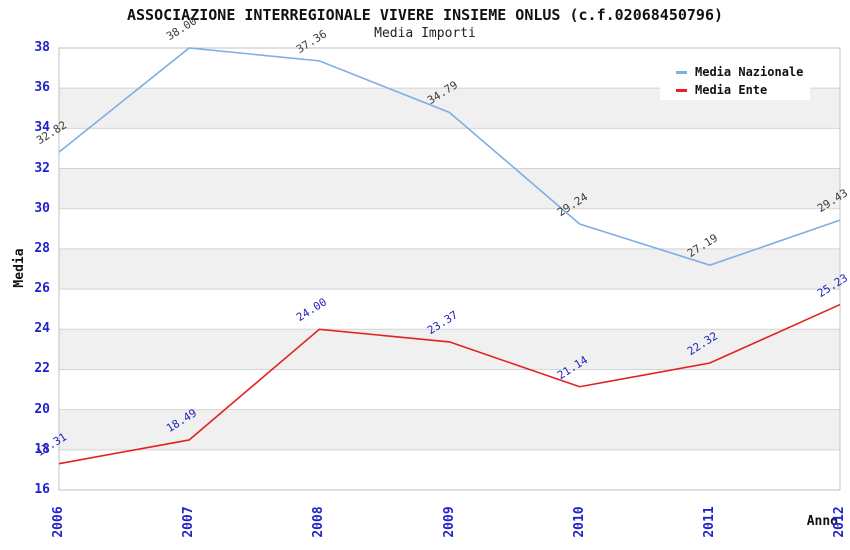 This screenshot has height=550, width=850. Describe the element at coordinates (42, 128) in the screenshot. I see `y-tick-label: 34` at that location.